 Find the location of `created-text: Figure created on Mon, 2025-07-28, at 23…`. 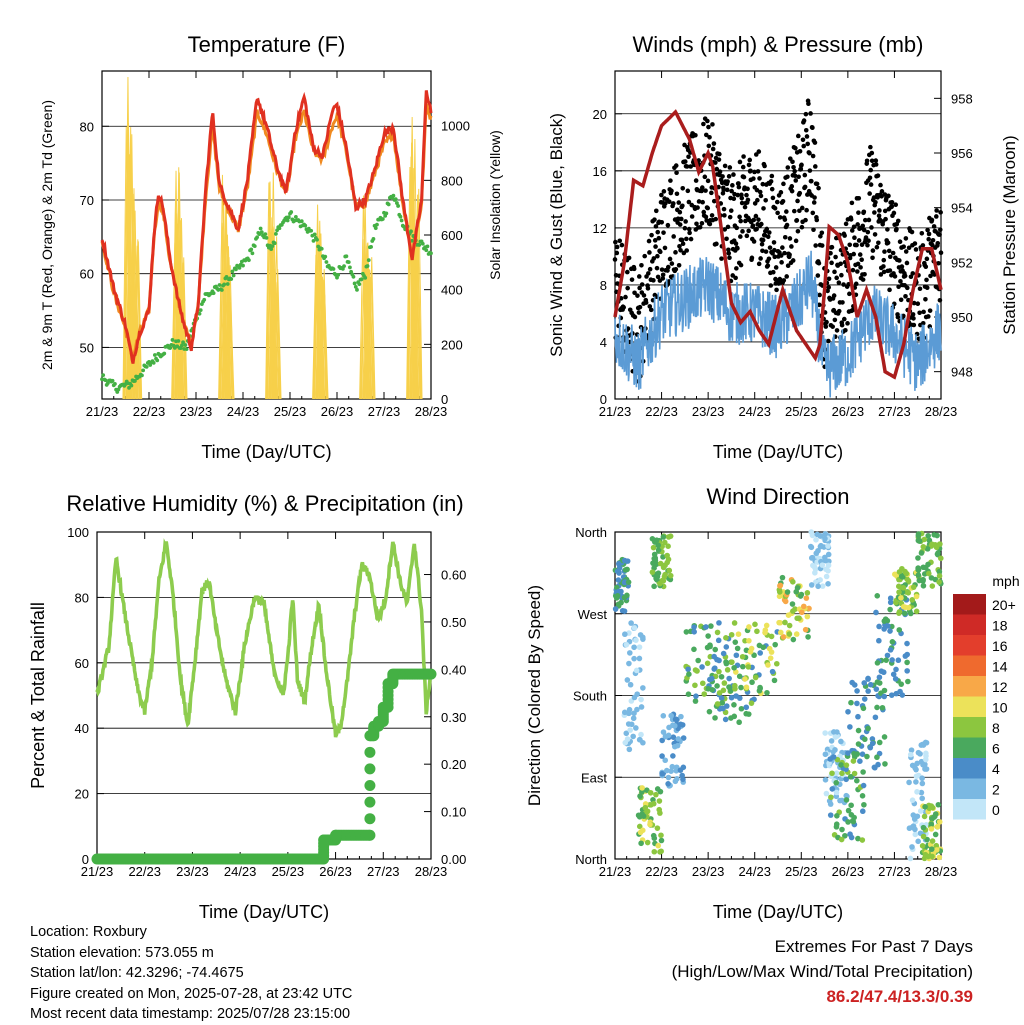

created-text: Figure created on Mon, 2025-07-28, at 23… is located at coordinates (191, 993).